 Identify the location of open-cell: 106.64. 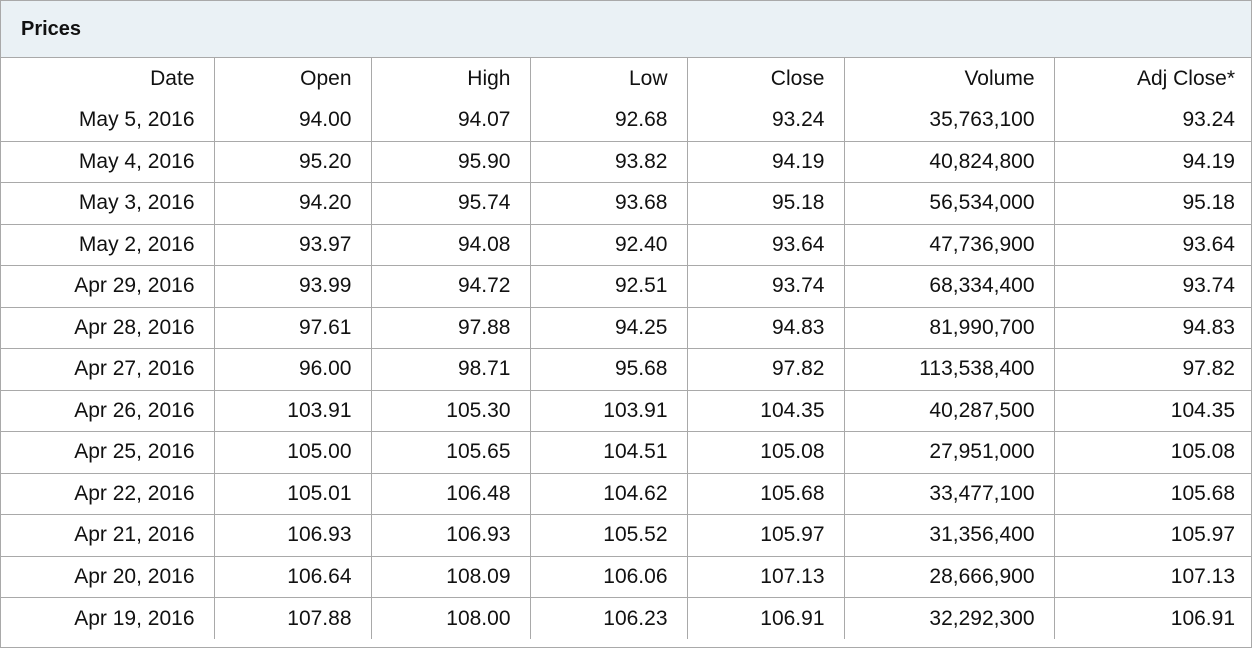
(292, 576).